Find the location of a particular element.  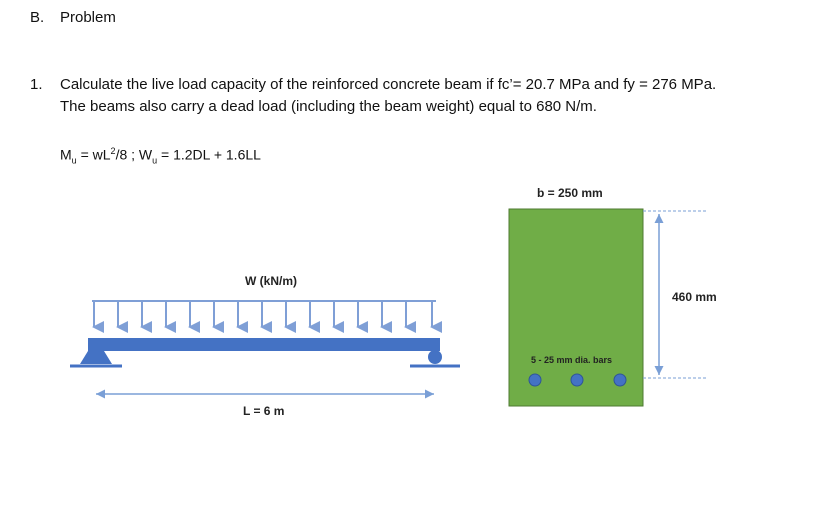

problem-number: 1. is located at coordinates (36, 84).